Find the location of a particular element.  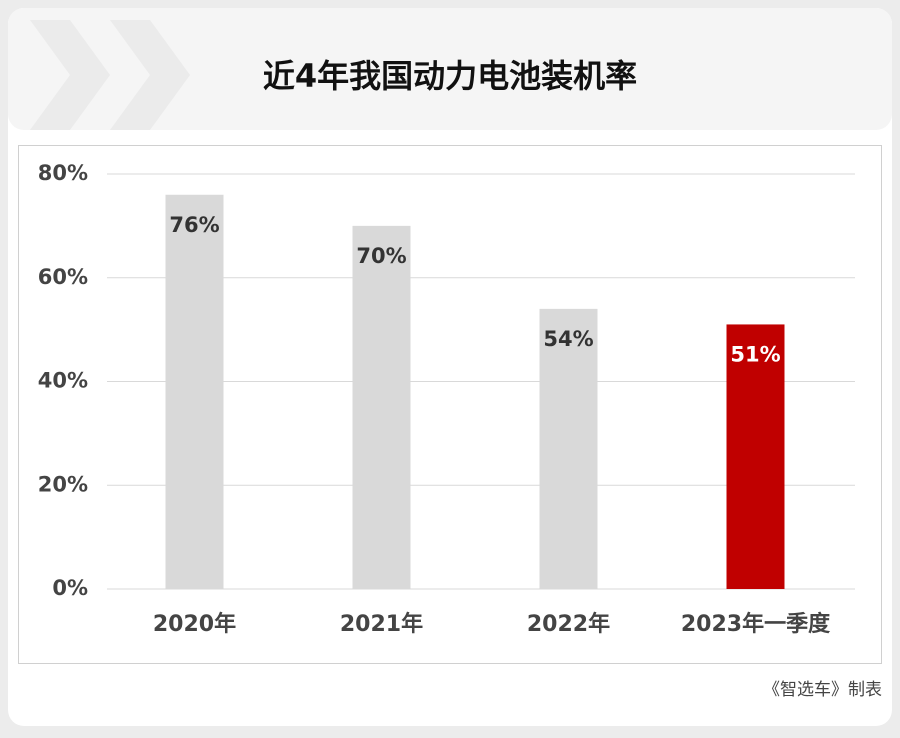

x-tick-label: 2022年 is located at coordinates (568, 624).